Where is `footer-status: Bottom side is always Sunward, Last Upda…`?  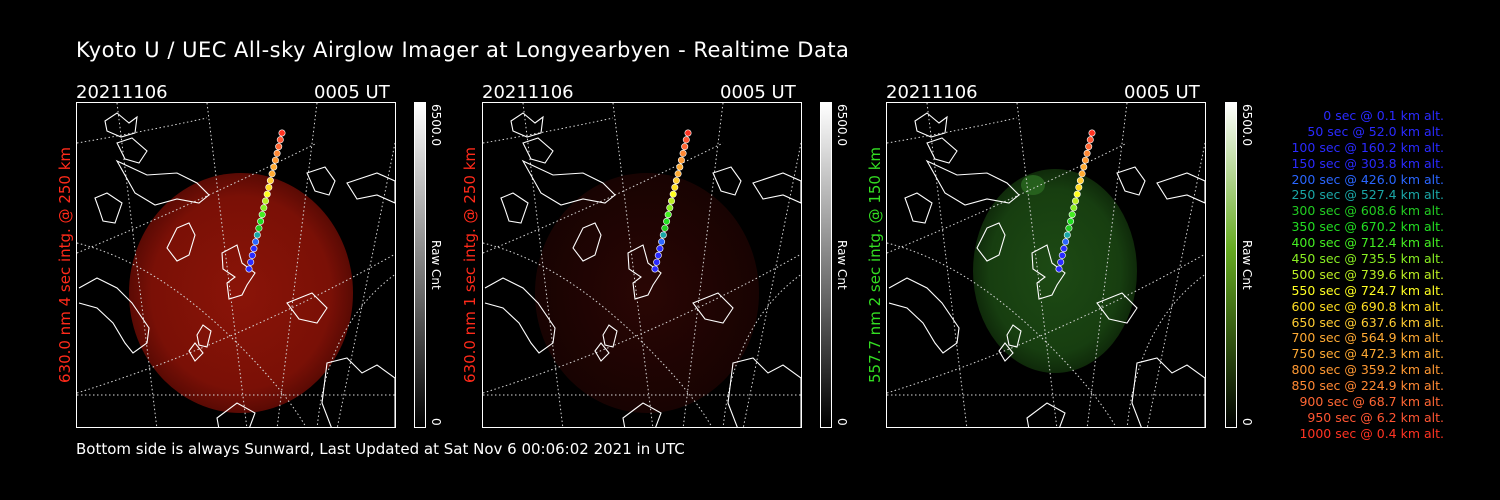 footer-status: Bottom side is always Sunward, Last Upda… is located at coordinates (380, 449).